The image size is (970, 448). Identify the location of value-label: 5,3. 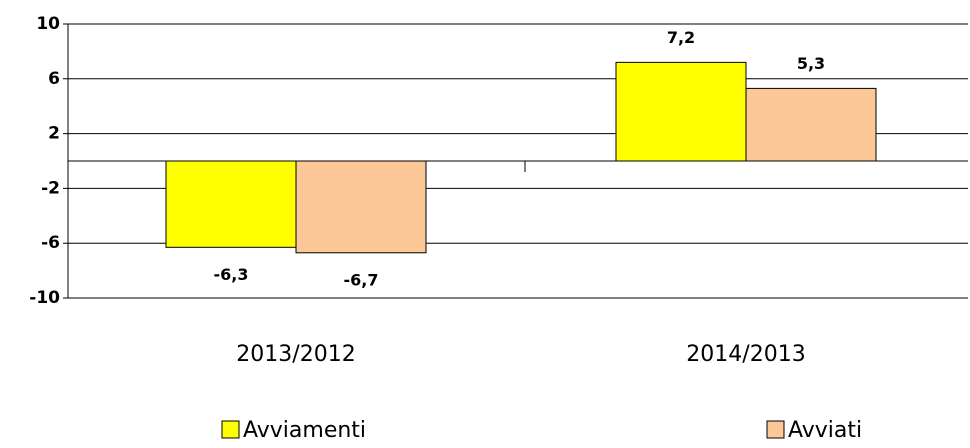
(811, 63).